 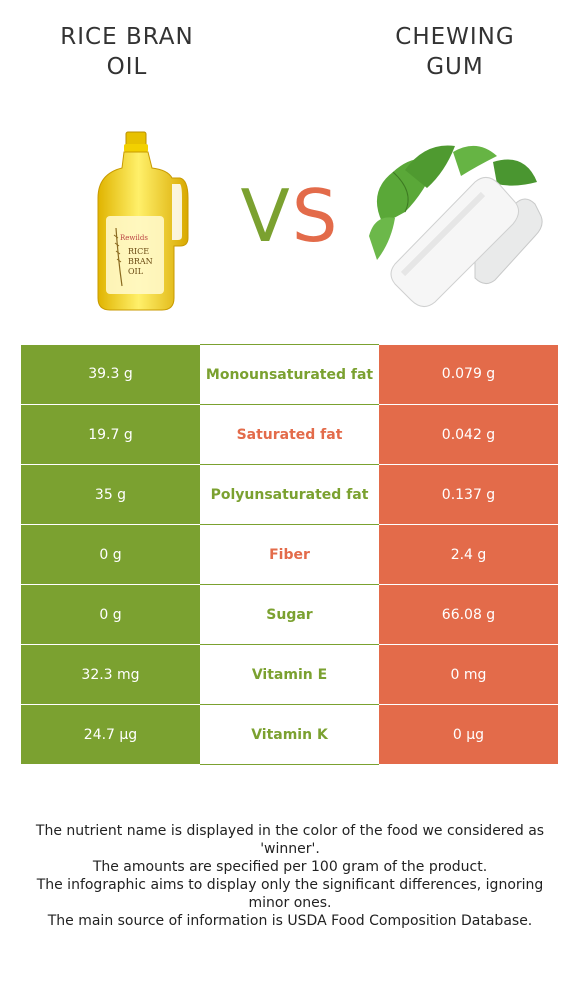 What do you see at coordinates (138, 251) in the screenshot?
I see `bottle-label-line1: RICE` at bounding box center [138, 251].